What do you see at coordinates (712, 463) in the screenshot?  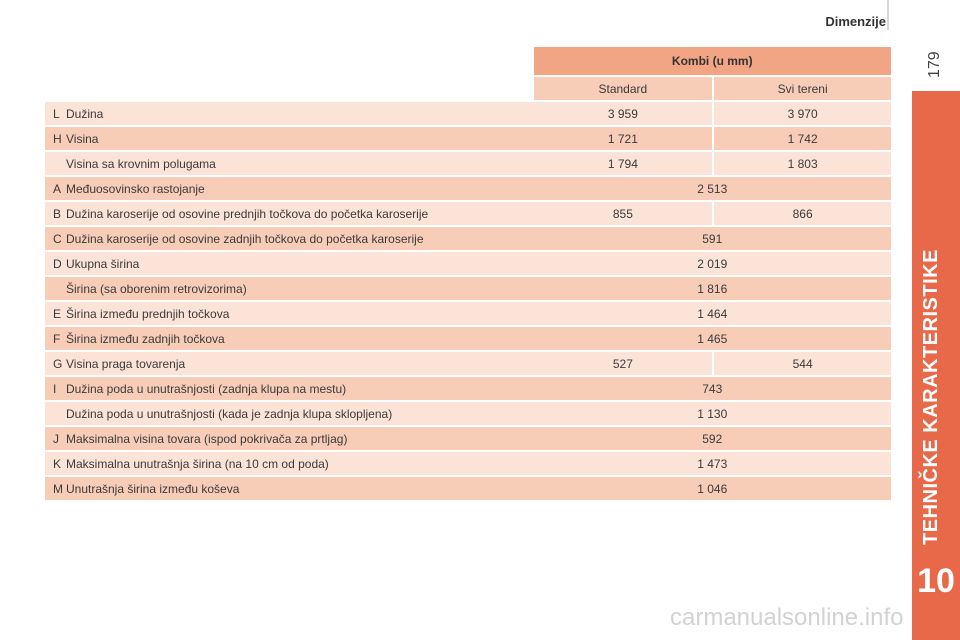 I see `row-value-combined: 1 473` at bounding box center [712, 463].